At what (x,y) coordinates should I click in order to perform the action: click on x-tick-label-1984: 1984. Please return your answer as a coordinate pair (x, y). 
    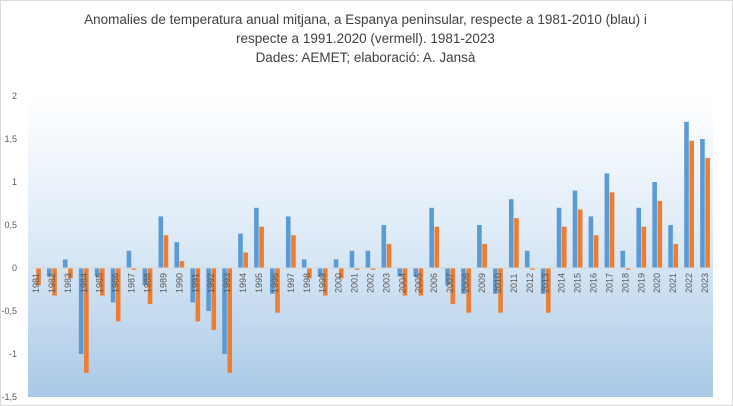
    Looking at the image, I should click on (84, 283).